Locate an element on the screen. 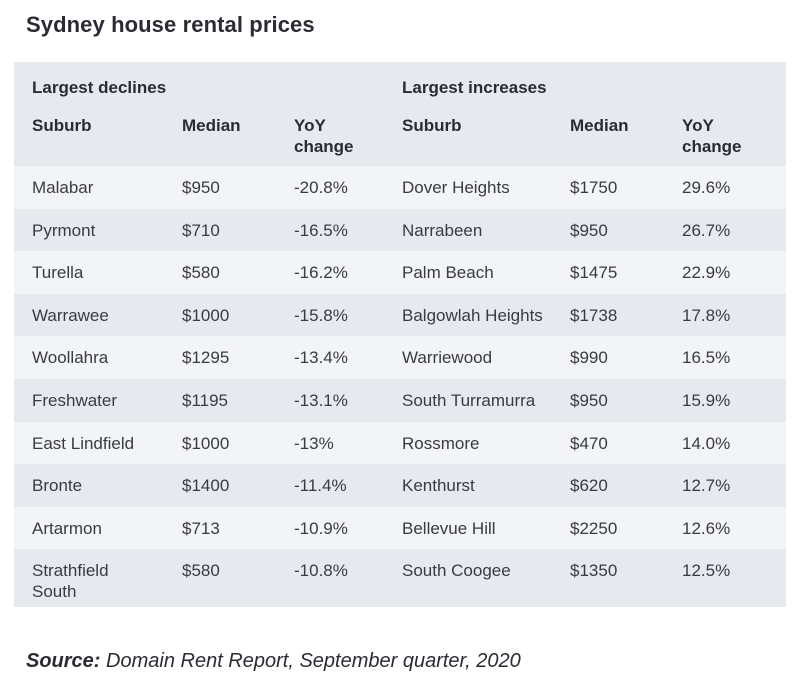 The height and width of the screenshot is (692, 800). increase-suburb: Dover Heights is located at coordinates (456, 187).